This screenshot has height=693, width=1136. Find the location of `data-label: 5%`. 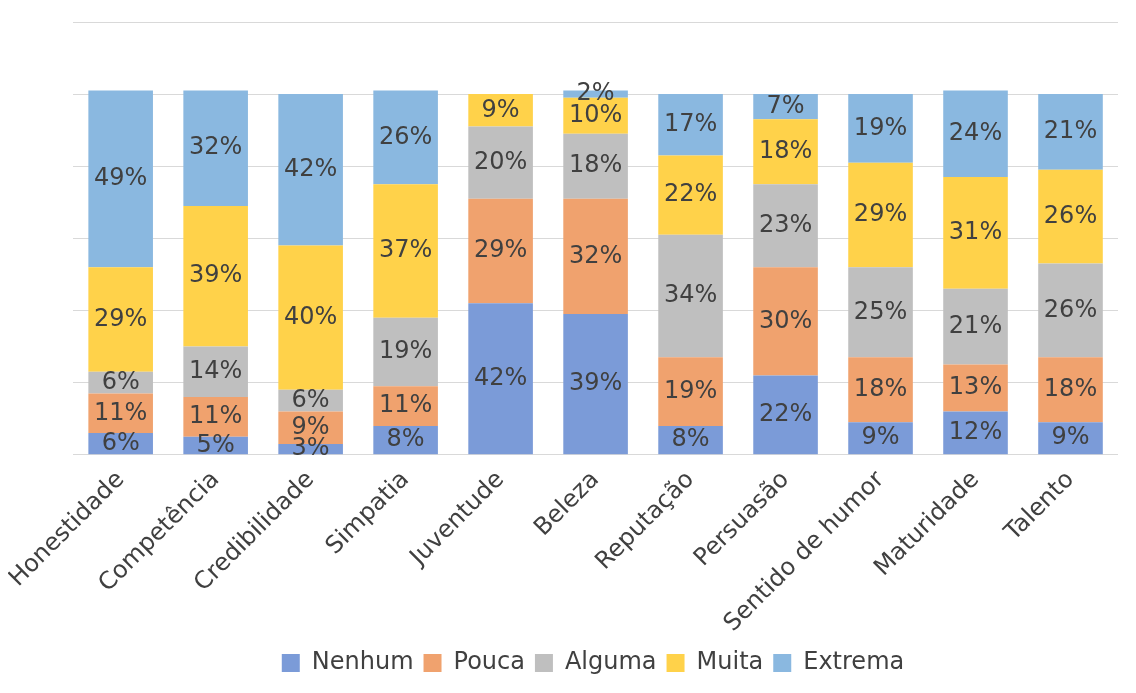

data-label: 5% is located at coordinates (215, 443).